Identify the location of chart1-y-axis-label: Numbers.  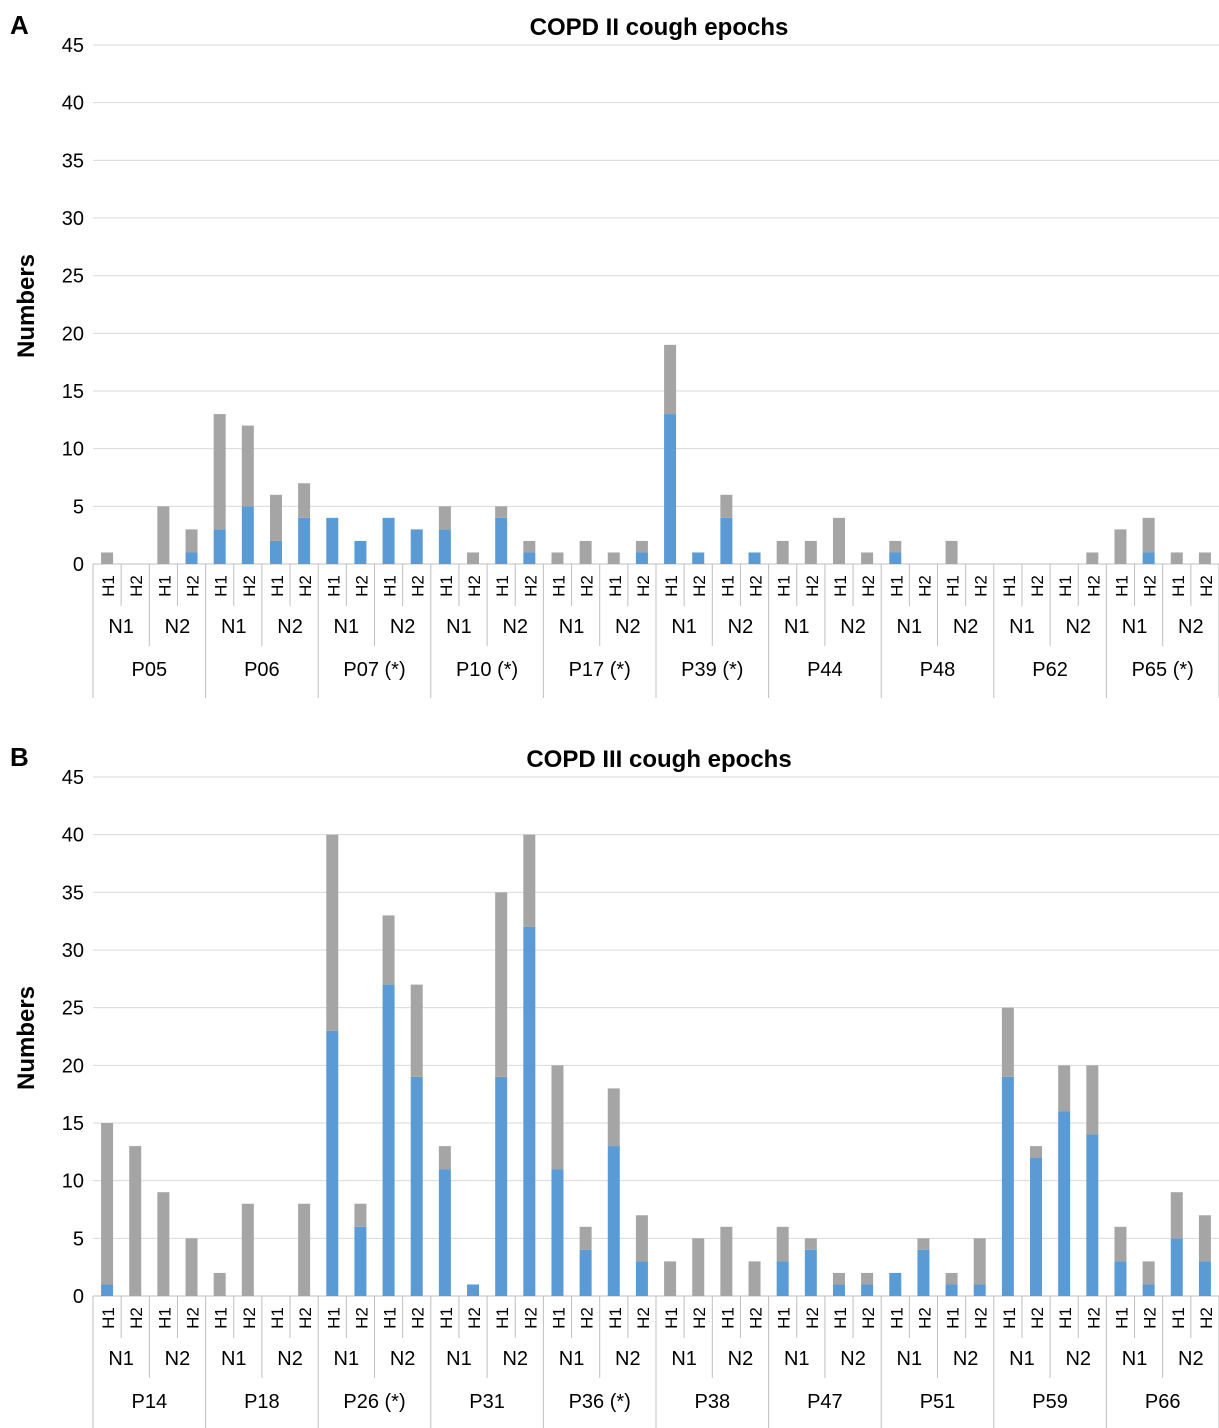
(26, 1038).